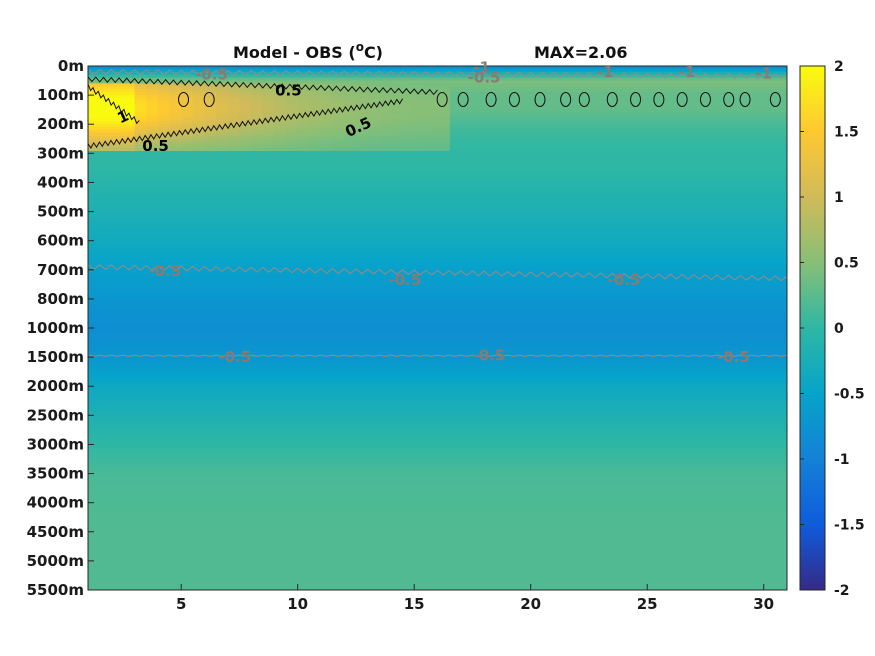  What do you see at coordinates (605, 72) in the screenshot?
I see `contour-label: -1` at bounding box center [605, 72].